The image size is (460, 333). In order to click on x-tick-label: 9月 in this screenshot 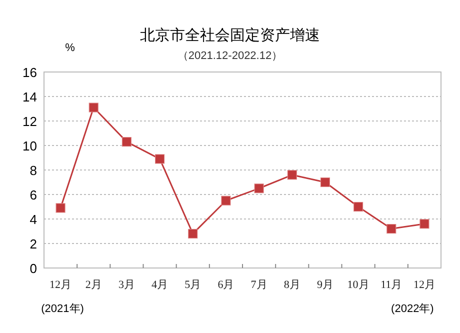, I will do `click(325, 285)`.